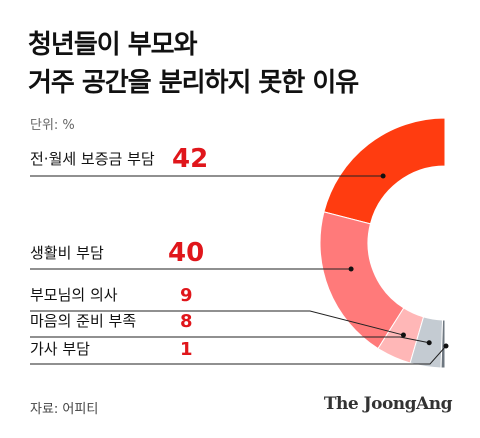  Describe the element at coordinates (186, 349) in the screenshot. I see `value-label-5: 1` at that location.